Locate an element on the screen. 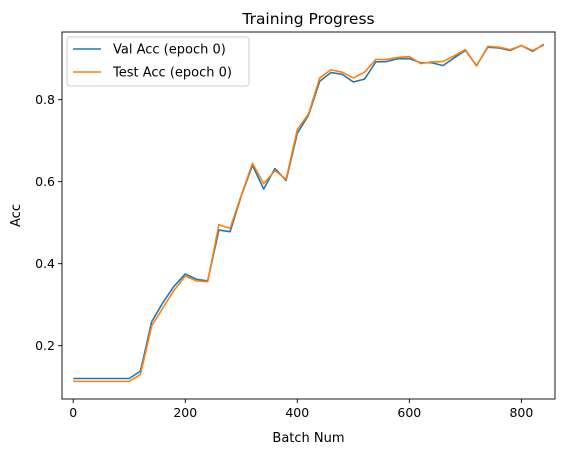 The image size is (567, 455). x-tick-label: 0 is located at coordinates (73, 412).